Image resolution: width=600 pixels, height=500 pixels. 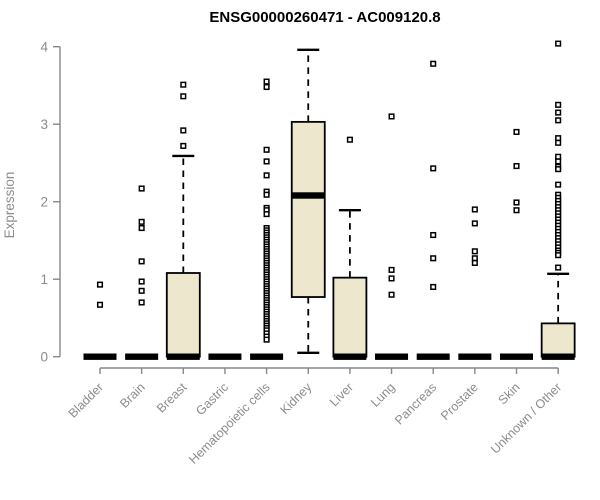 I want to click on boxplot-kidney, so click(x=308, y=201).